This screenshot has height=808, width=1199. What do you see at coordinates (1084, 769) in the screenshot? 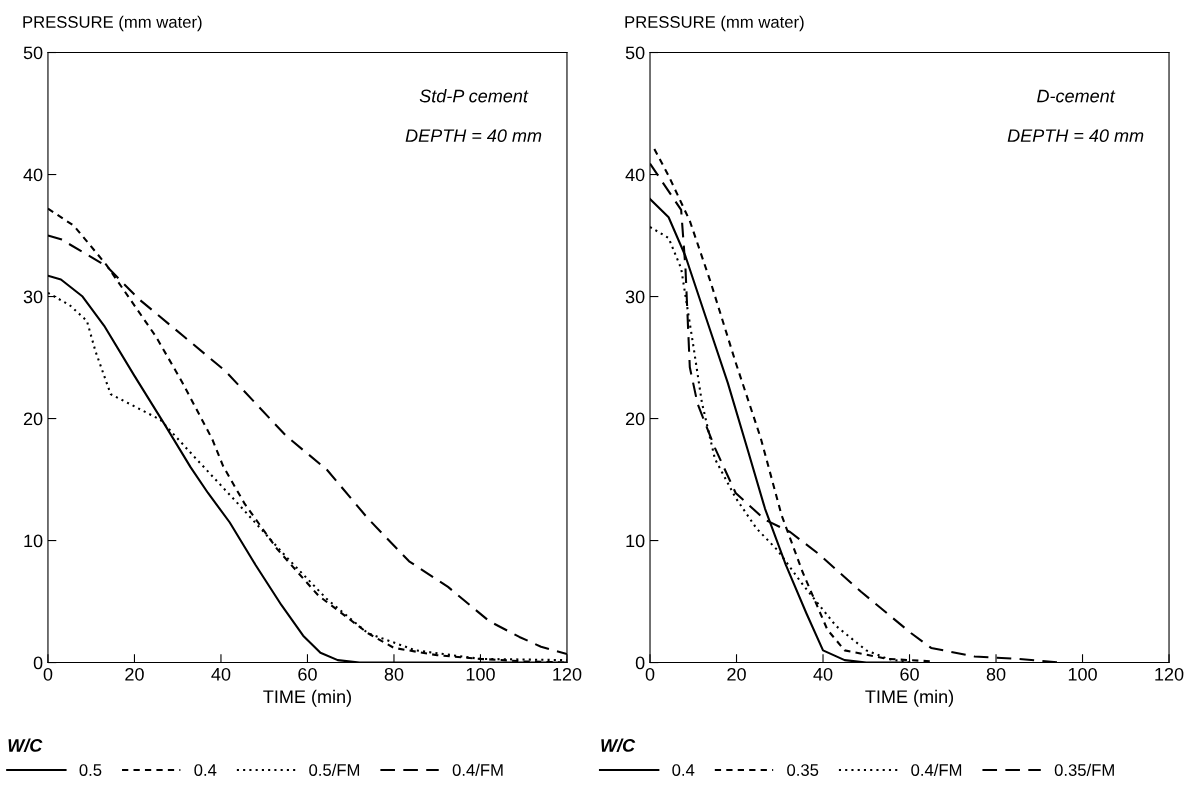
I see `legend-label: 0.35/FM` at bounding box center [1084, 769].